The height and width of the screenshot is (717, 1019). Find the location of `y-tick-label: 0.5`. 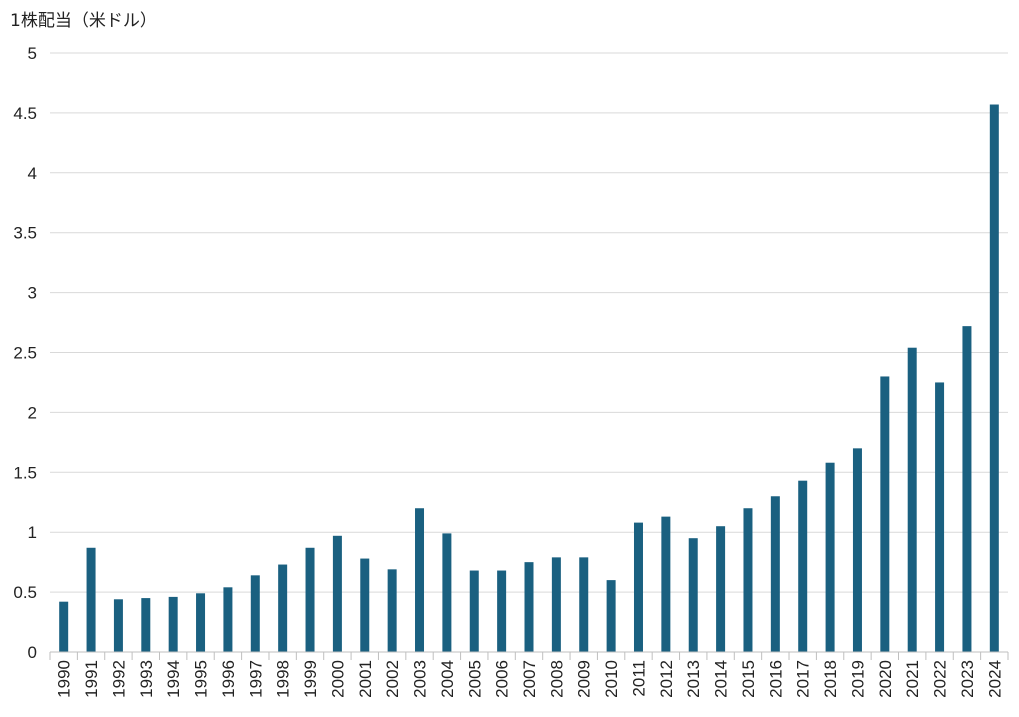

y-tick-label: 0.5 is located at coordinates (25, 592).